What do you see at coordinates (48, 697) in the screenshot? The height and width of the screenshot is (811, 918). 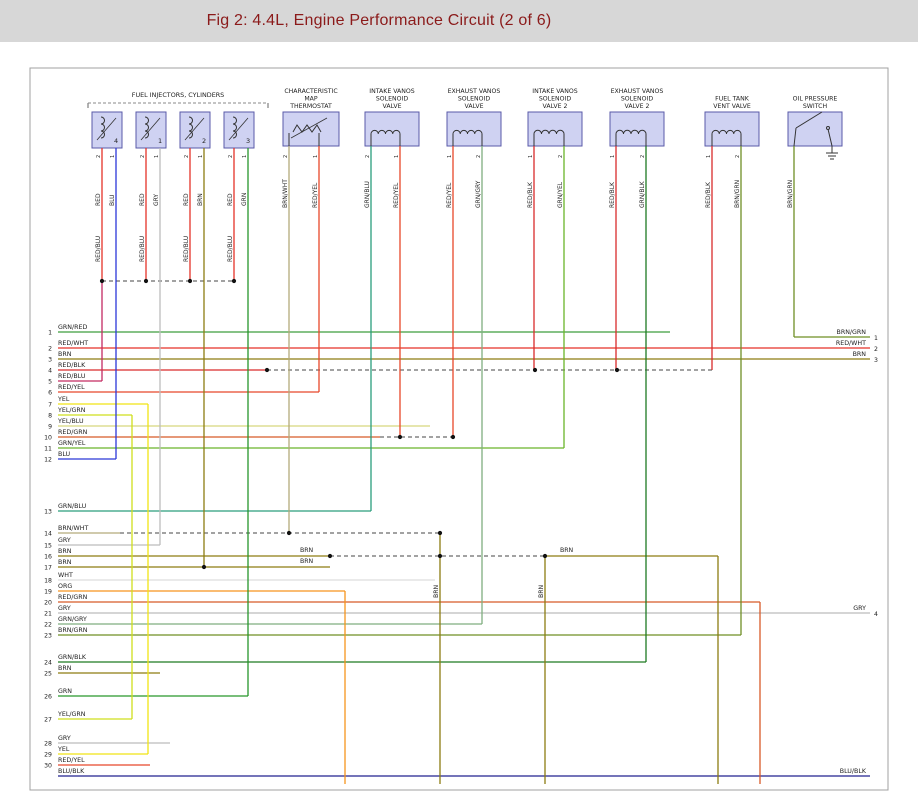 I see `row-number: 26` at bounding box center [48, 697].